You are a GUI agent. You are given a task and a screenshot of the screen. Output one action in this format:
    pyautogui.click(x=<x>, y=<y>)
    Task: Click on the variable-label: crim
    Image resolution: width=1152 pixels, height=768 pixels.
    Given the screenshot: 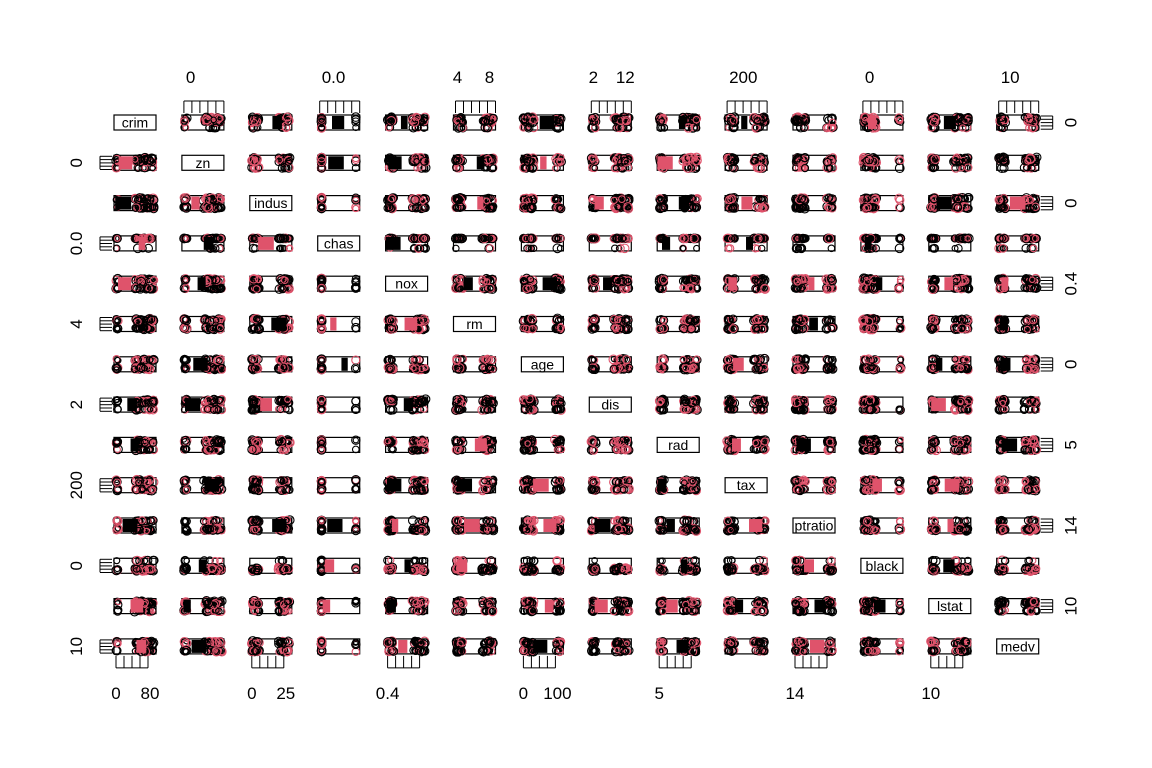 What is the action you would take?
    pyautogui.click(x=135, y=123)
    